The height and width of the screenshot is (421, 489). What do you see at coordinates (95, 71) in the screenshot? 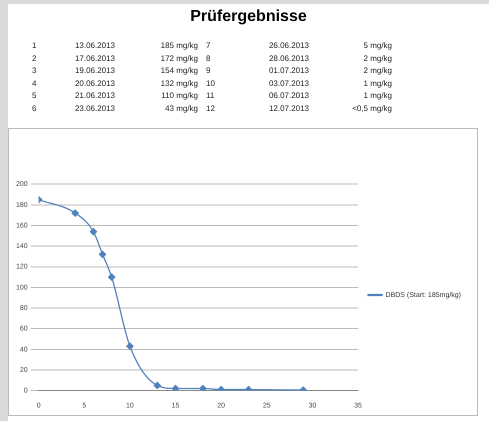
I see `text: 19.06.2013` at bounding box center [95, 71].